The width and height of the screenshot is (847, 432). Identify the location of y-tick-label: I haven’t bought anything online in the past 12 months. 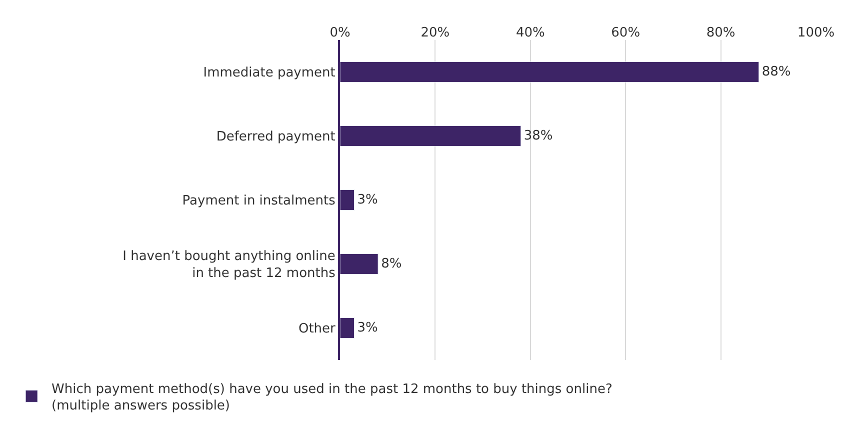
(229, 265).